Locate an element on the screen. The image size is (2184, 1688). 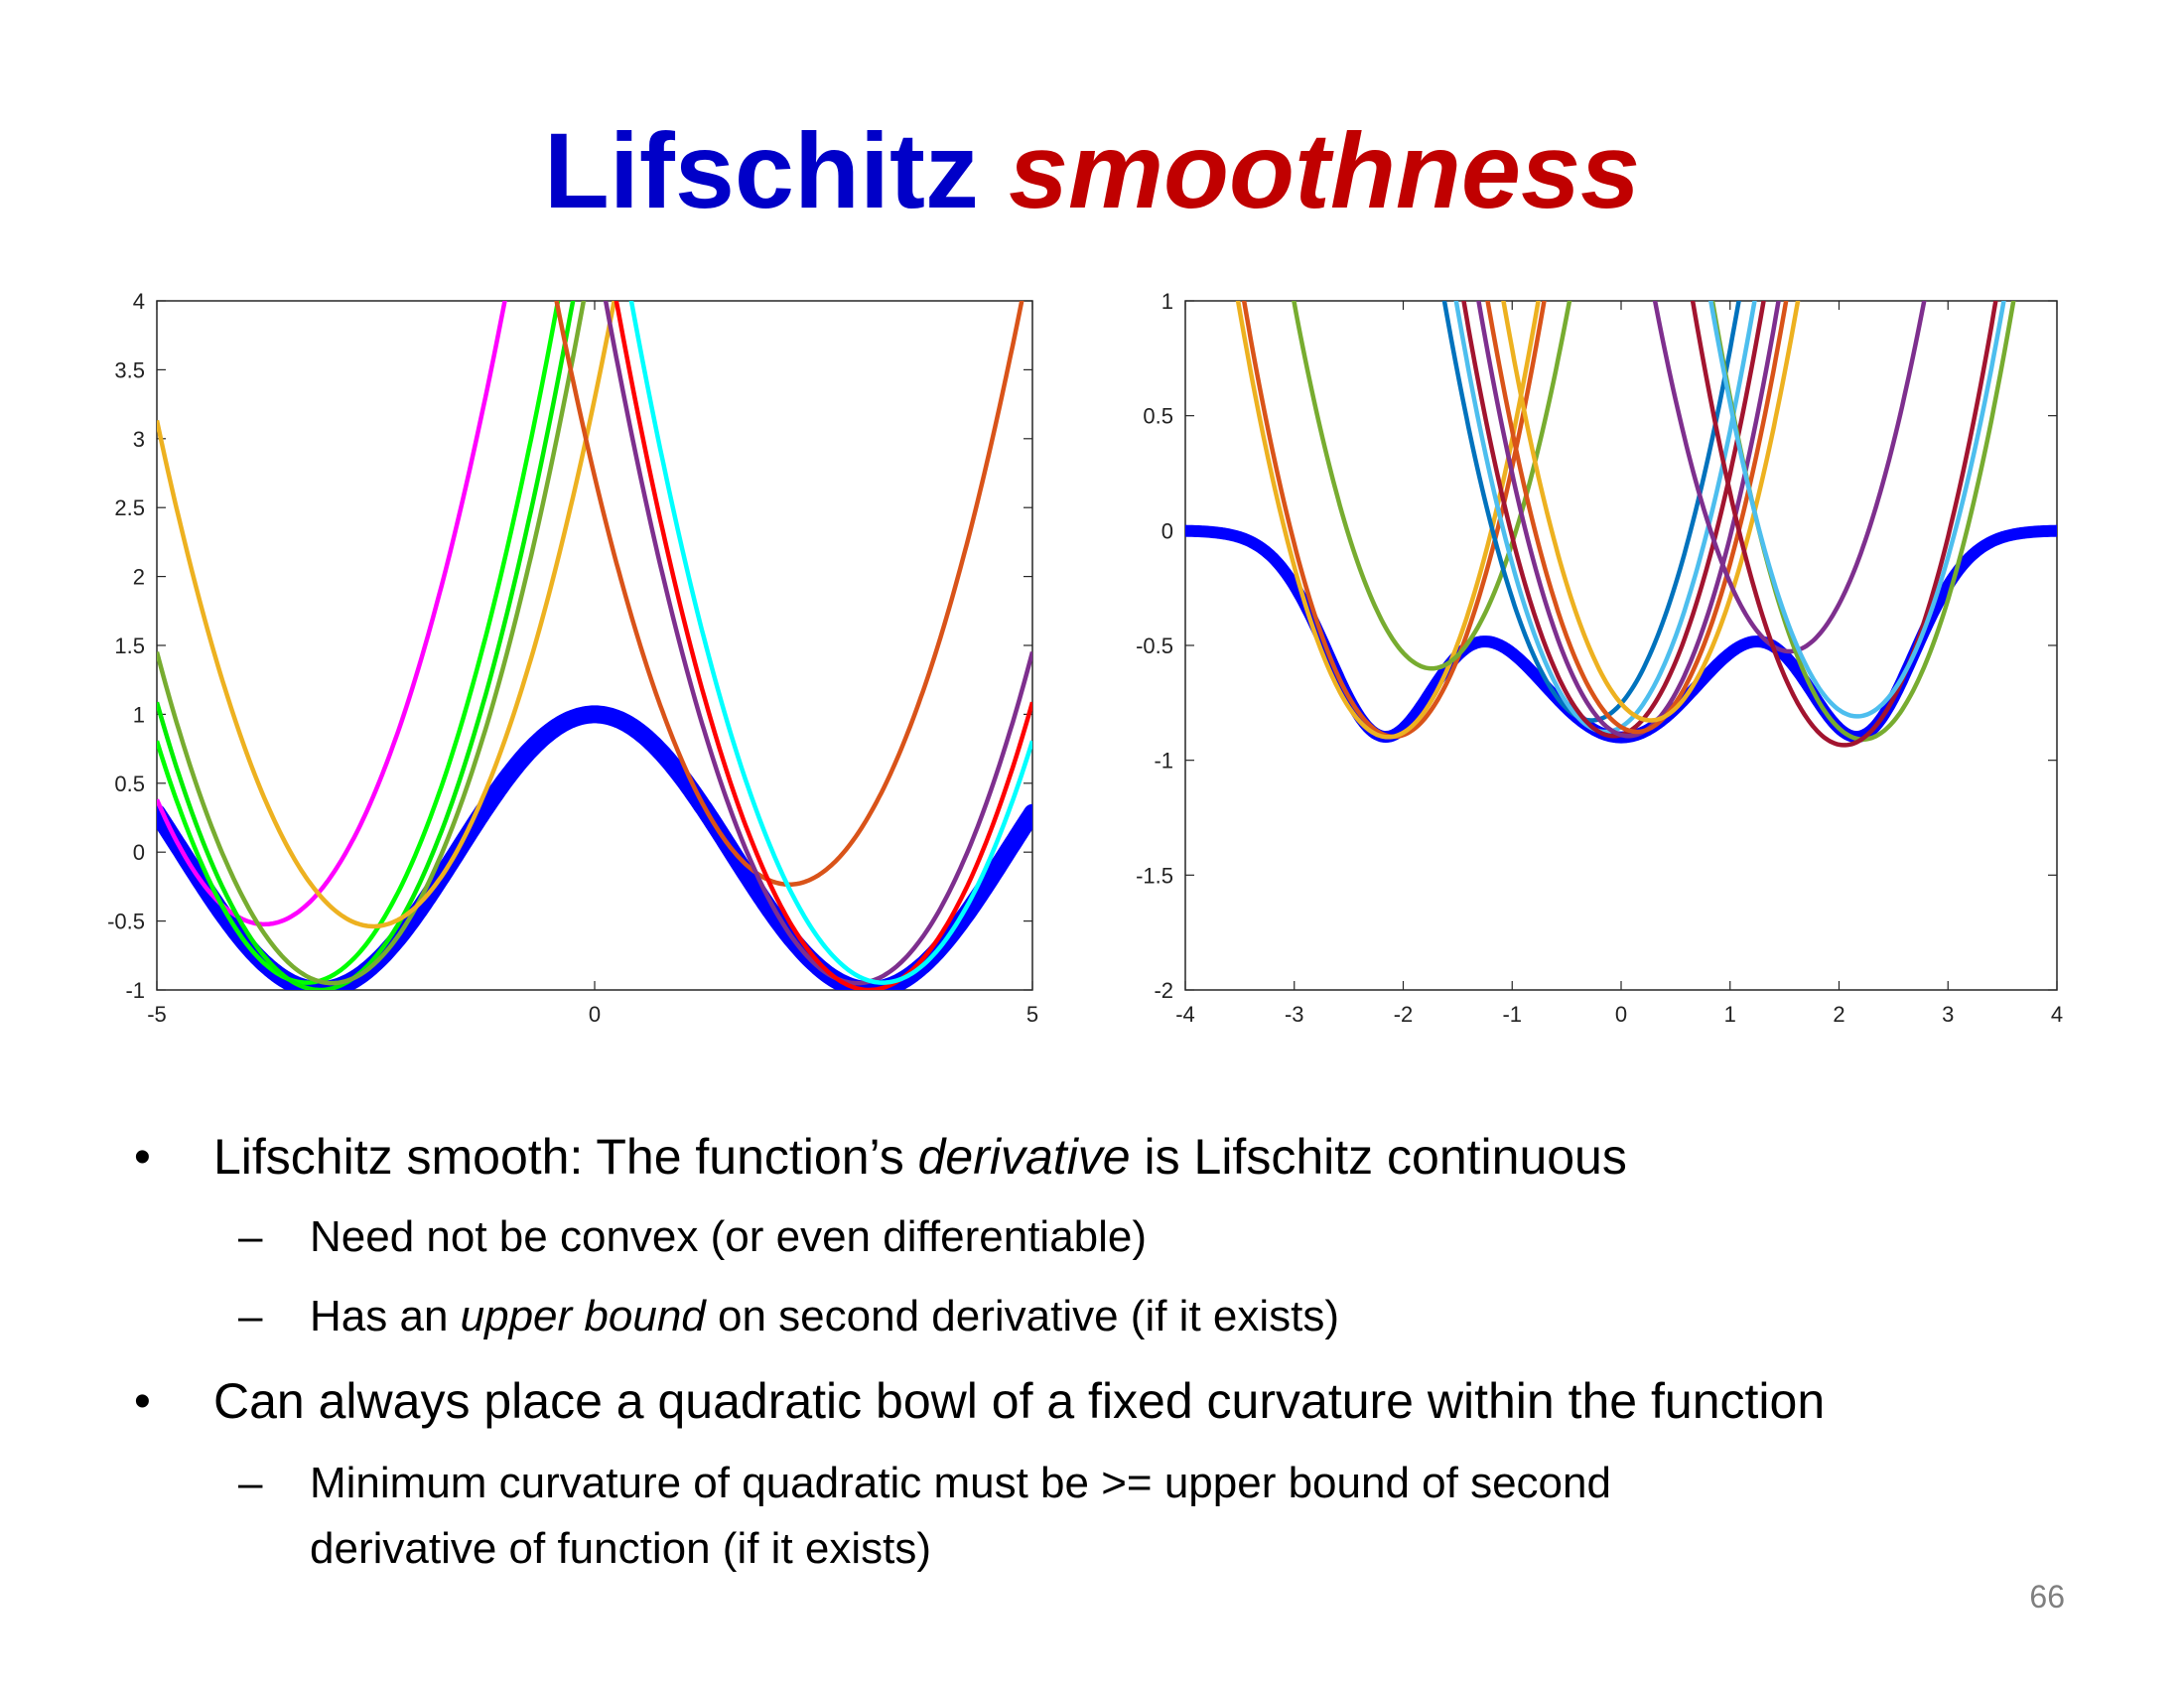
y-tick-label: 3 is located at coordinates (139, 439).